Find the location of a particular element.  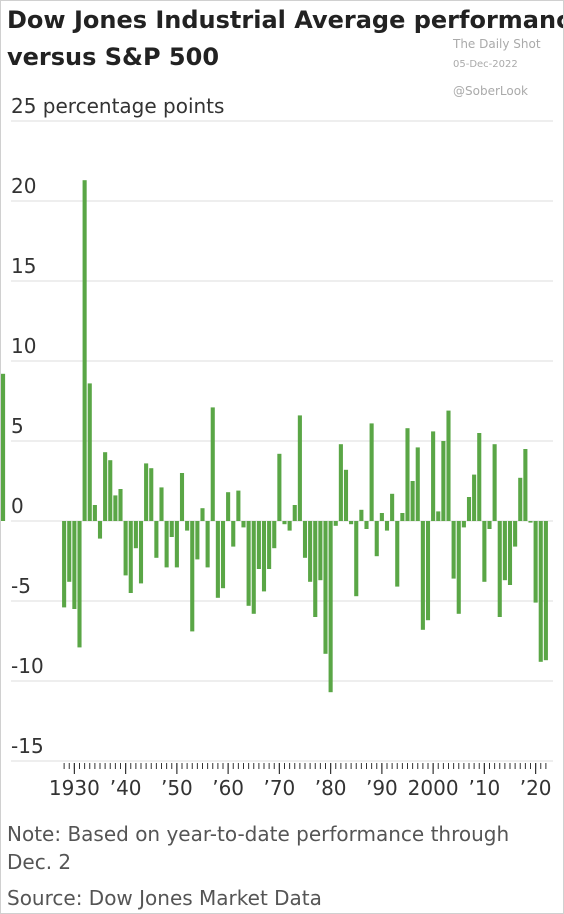

chart-title: versus S&P 500 is located at coordinates (113, 57).